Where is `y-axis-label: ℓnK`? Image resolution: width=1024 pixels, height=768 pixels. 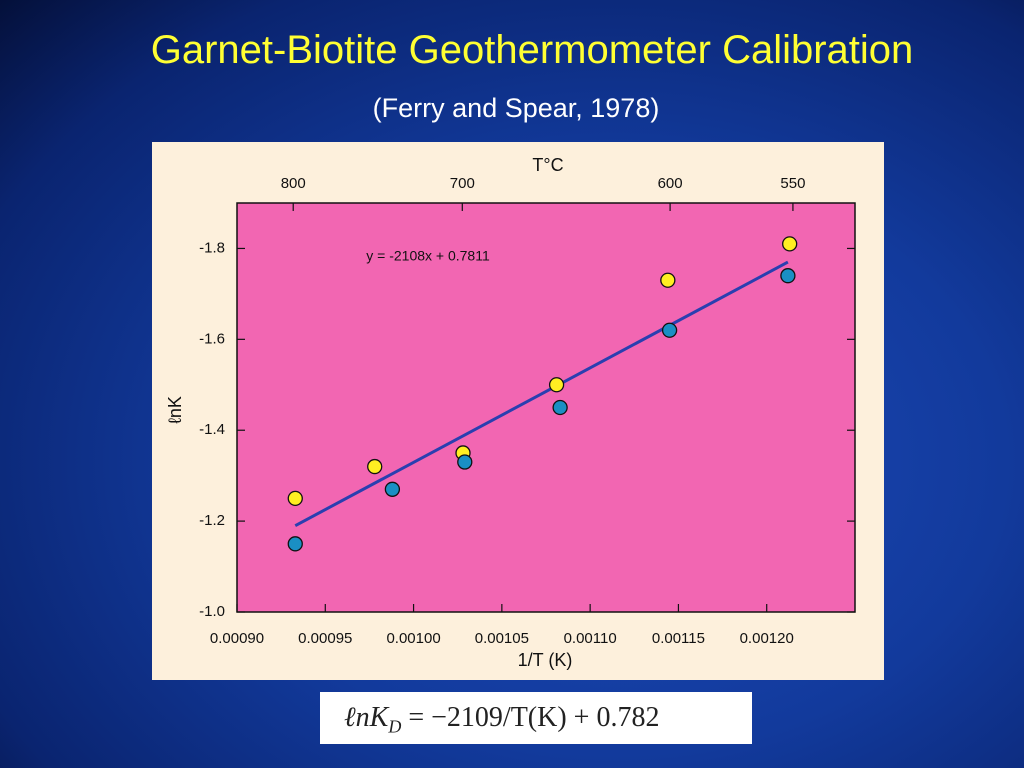
y-axis-label: ℓnK is located at coordinates (175, 410).